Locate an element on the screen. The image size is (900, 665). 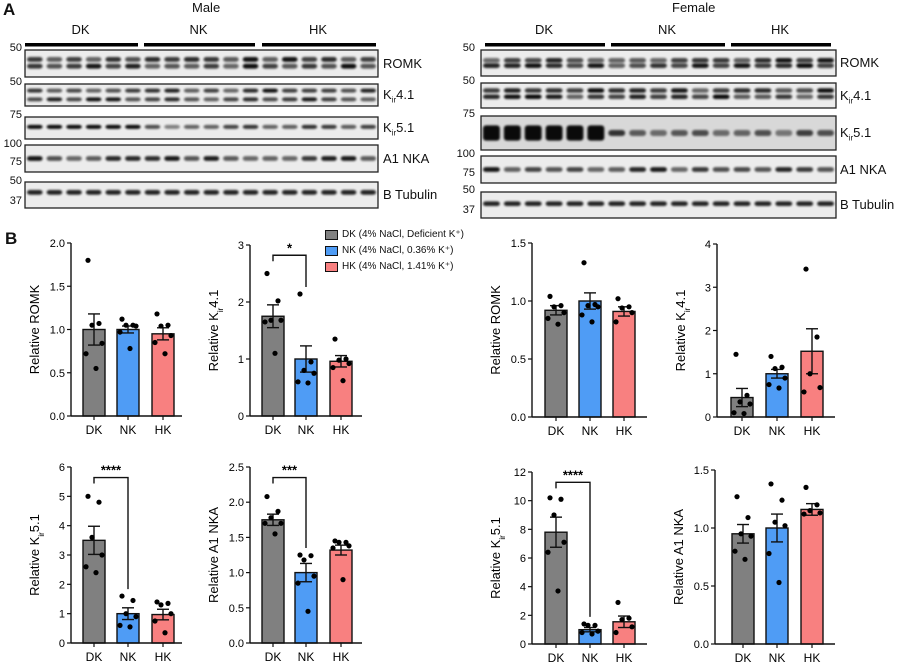
female-mw-marker: 100 is located at coordinates (465, 154).